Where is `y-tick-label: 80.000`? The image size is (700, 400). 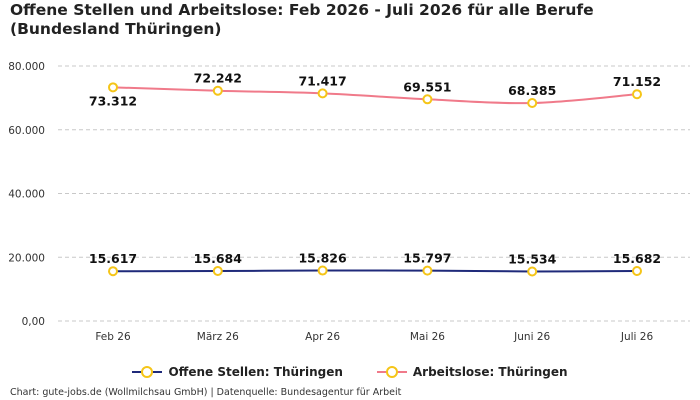 y-tick-label: 80.000 is located at coordinates (26, 67).